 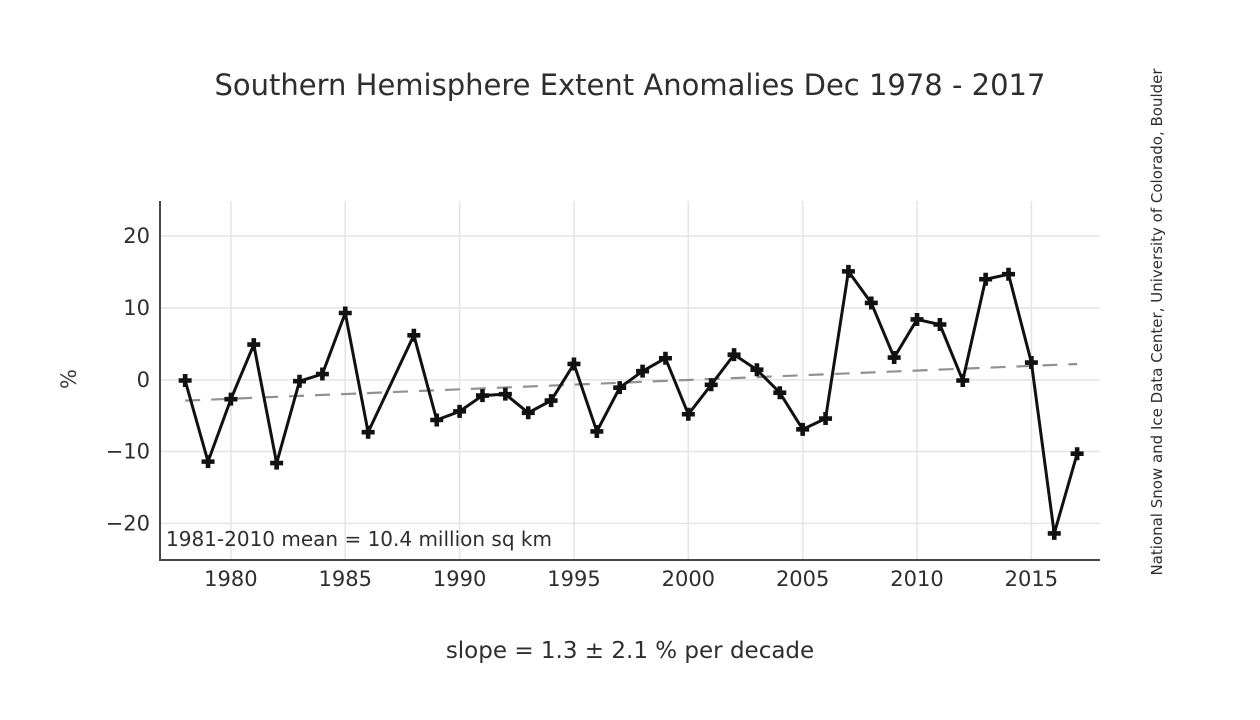 What do you see at coordinates (345, 579) in the screenshot?
I see `x-tick-label: 1985` at bounding box center [345, 579].